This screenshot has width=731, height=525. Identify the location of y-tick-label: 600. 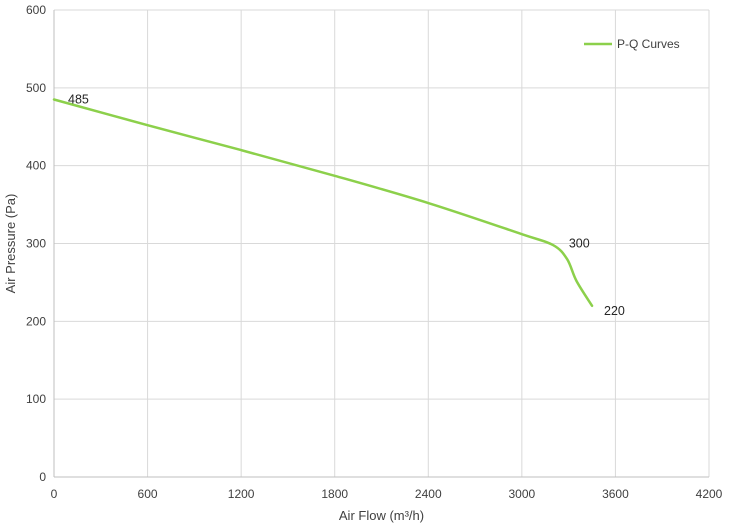
(36, 10).